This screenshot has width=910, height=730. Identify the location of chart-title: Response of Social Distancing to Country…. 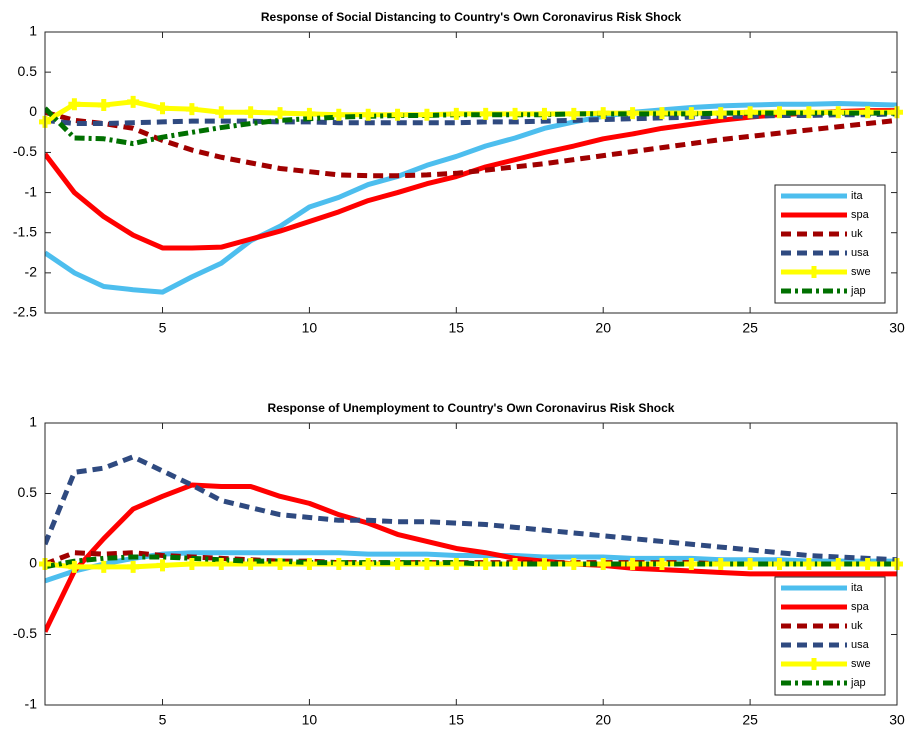
(471, 17).